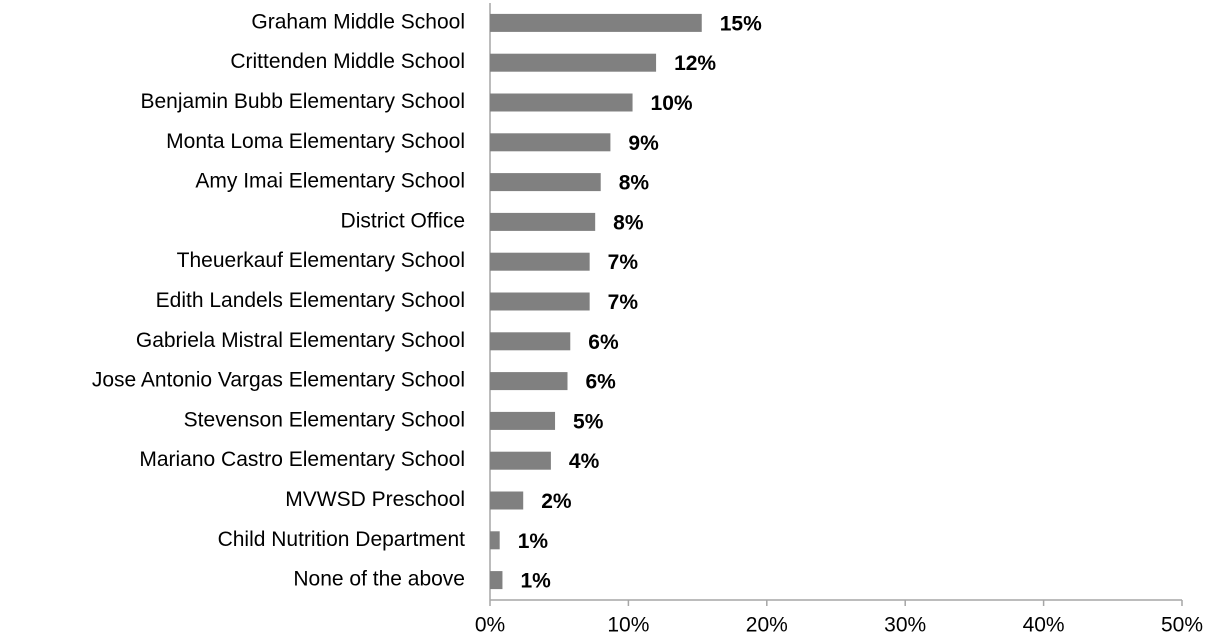 The height and width of the screenshot is (639, 1215). What do you see at coordinates (315, 141) in the screenshot?
I see `y-tick-label: Monta Loma Elementary School` at bounding box center [315, 141].